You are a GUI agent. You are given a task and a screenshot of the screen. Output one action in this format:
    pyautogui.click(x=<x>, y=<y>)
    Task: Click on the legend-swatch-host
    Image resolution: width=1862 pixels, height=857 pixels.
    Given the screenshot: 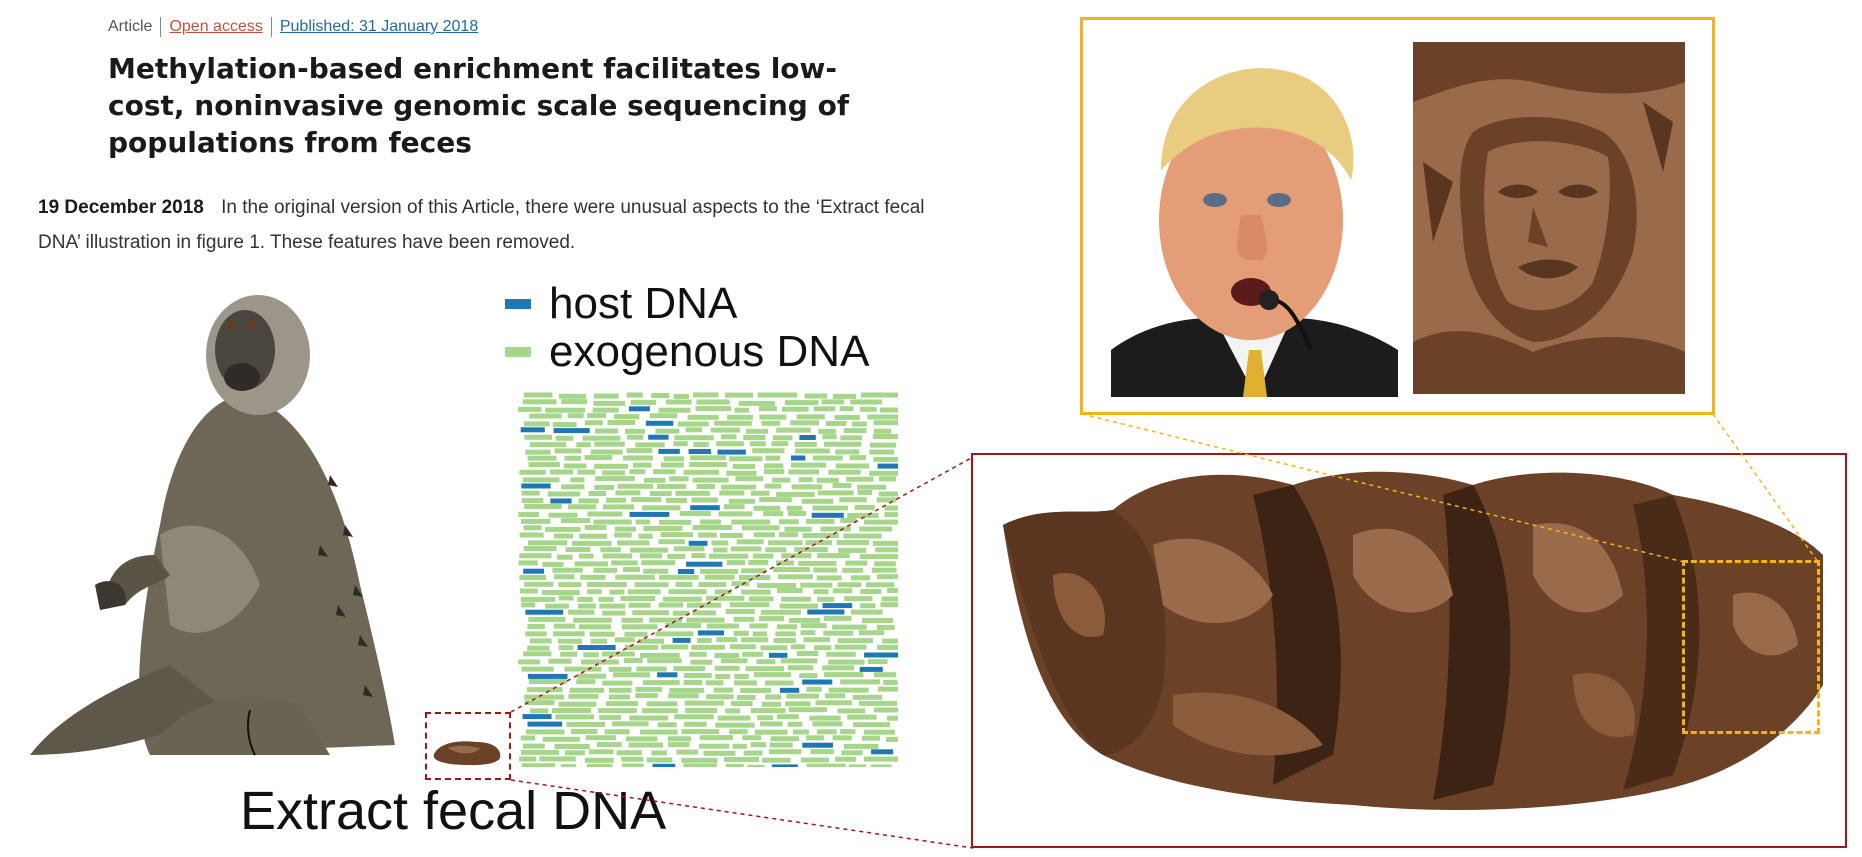 What is the action you would take?
    pyautogui.click(x=518, y=304)
    